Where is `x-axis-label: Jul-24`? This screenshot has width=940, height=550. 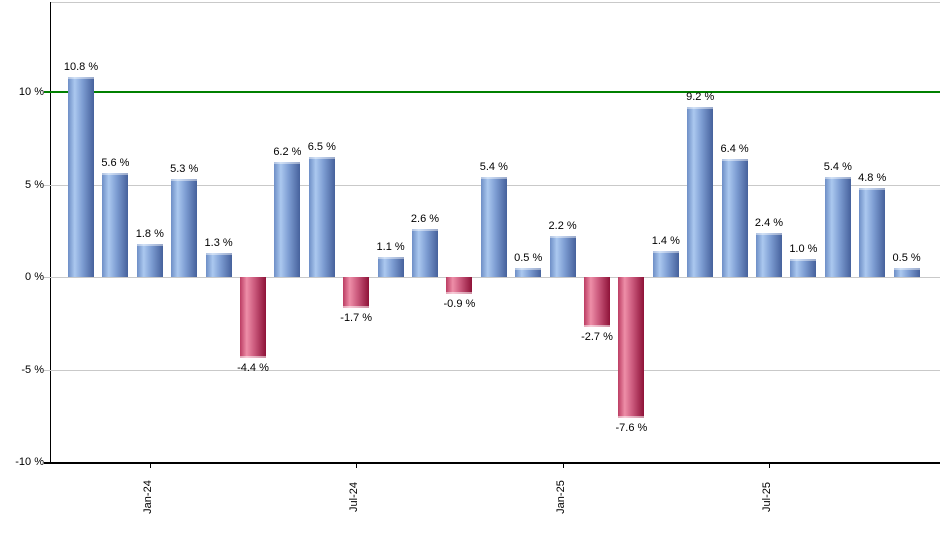
x-axis-label: Jul-24 is located at coordinates (354, 497).